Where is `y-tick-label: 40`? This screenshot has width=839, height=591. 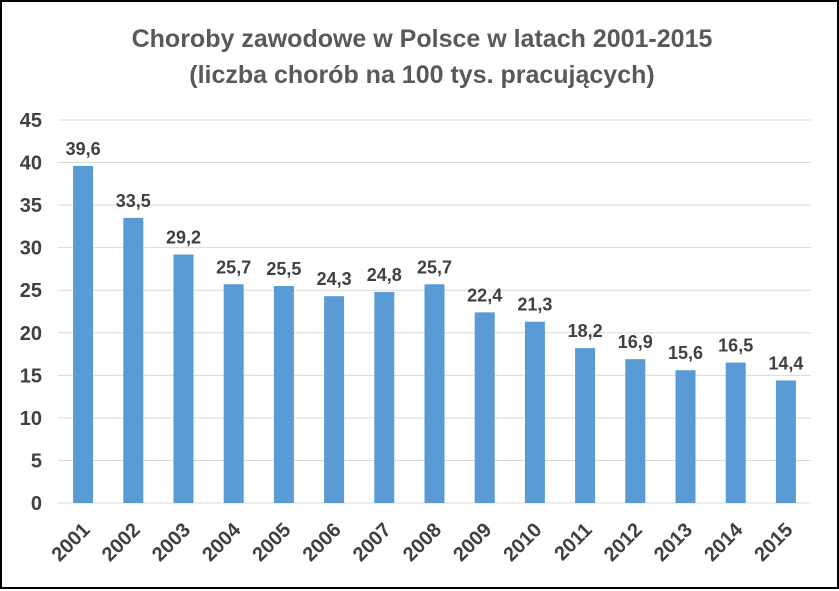 y-tick-label: 40 is located at coordinates (31, 164).